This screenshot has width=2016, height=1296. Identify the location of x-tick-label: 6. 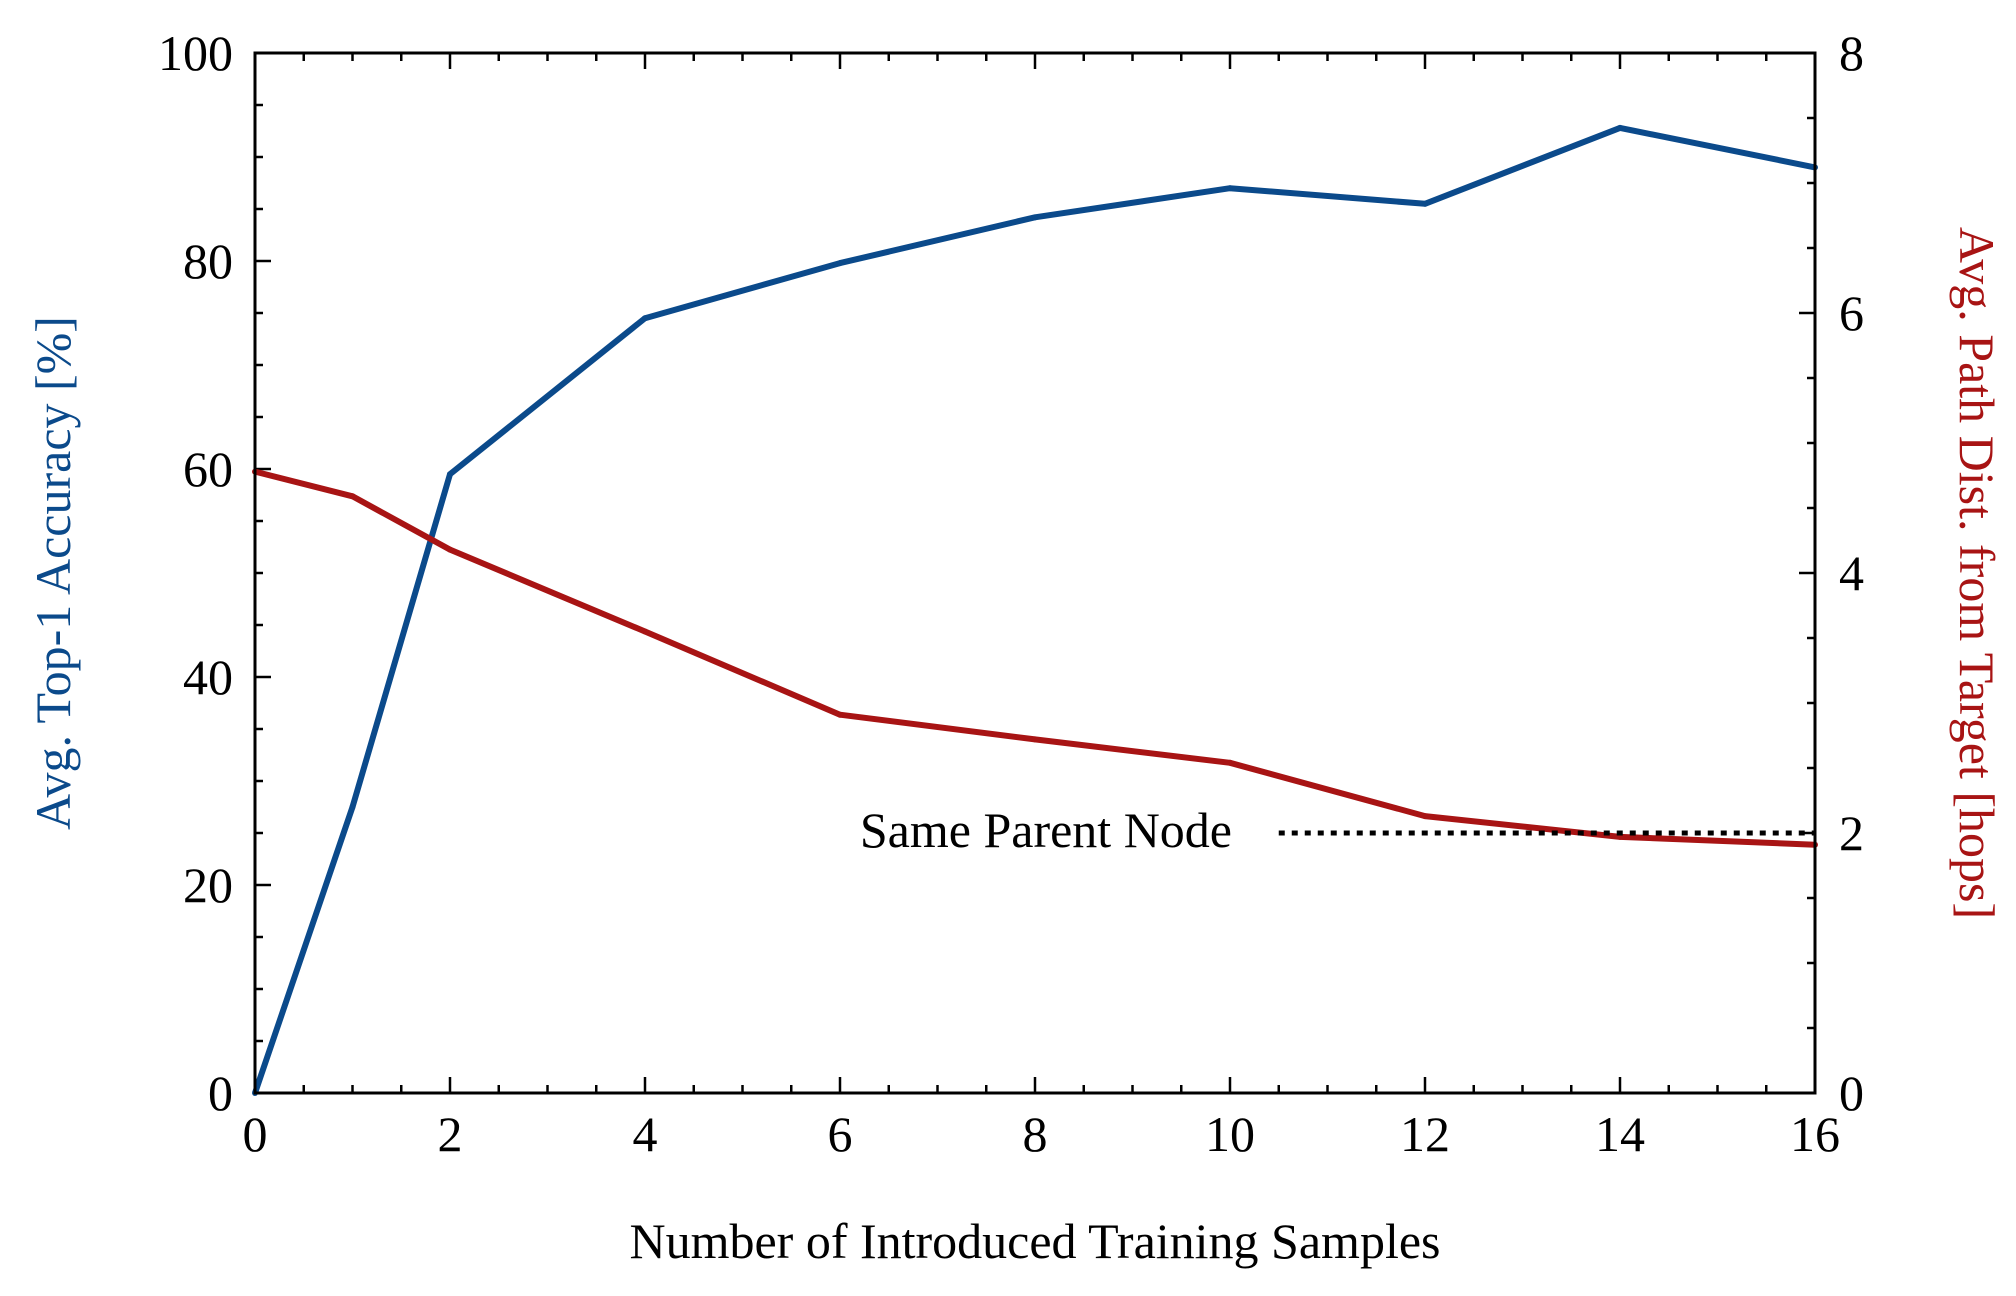
(840, 1134).